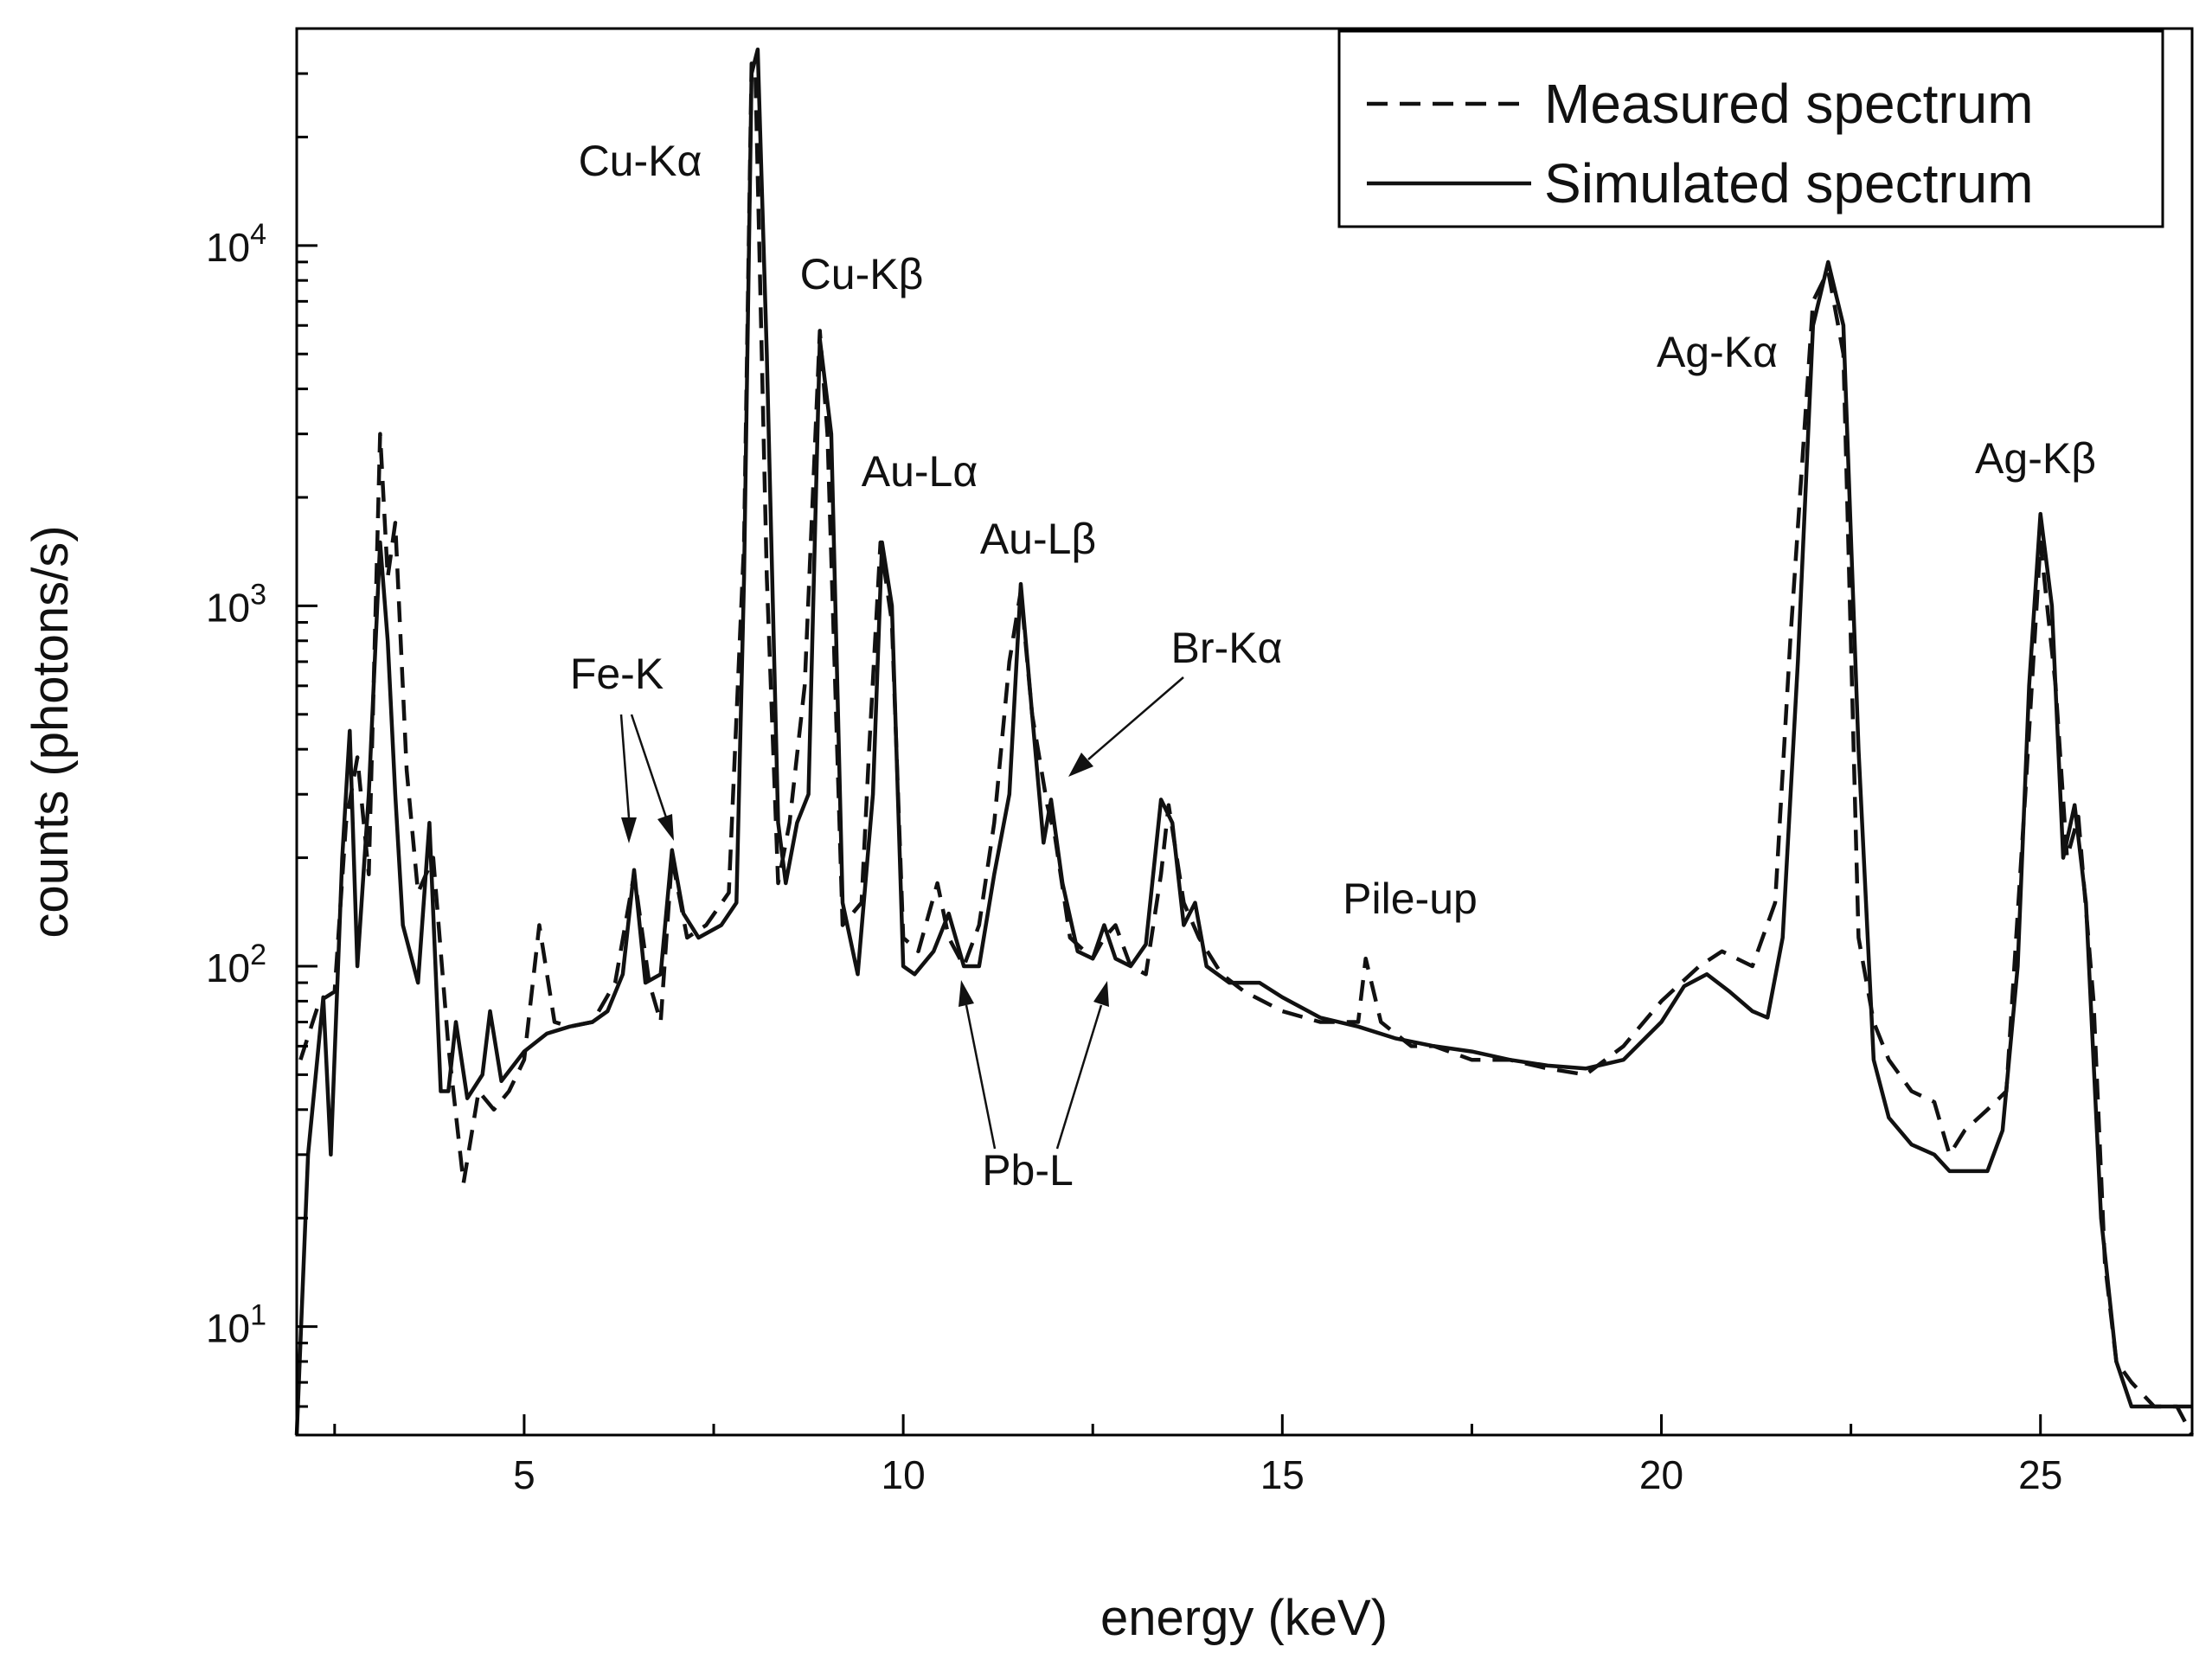 This screenshot has width=2212, height=1666. Describe the element at coordinates (920, 471) in the screenshot. I see `annotation-au-la: Au-Lα` at that location.